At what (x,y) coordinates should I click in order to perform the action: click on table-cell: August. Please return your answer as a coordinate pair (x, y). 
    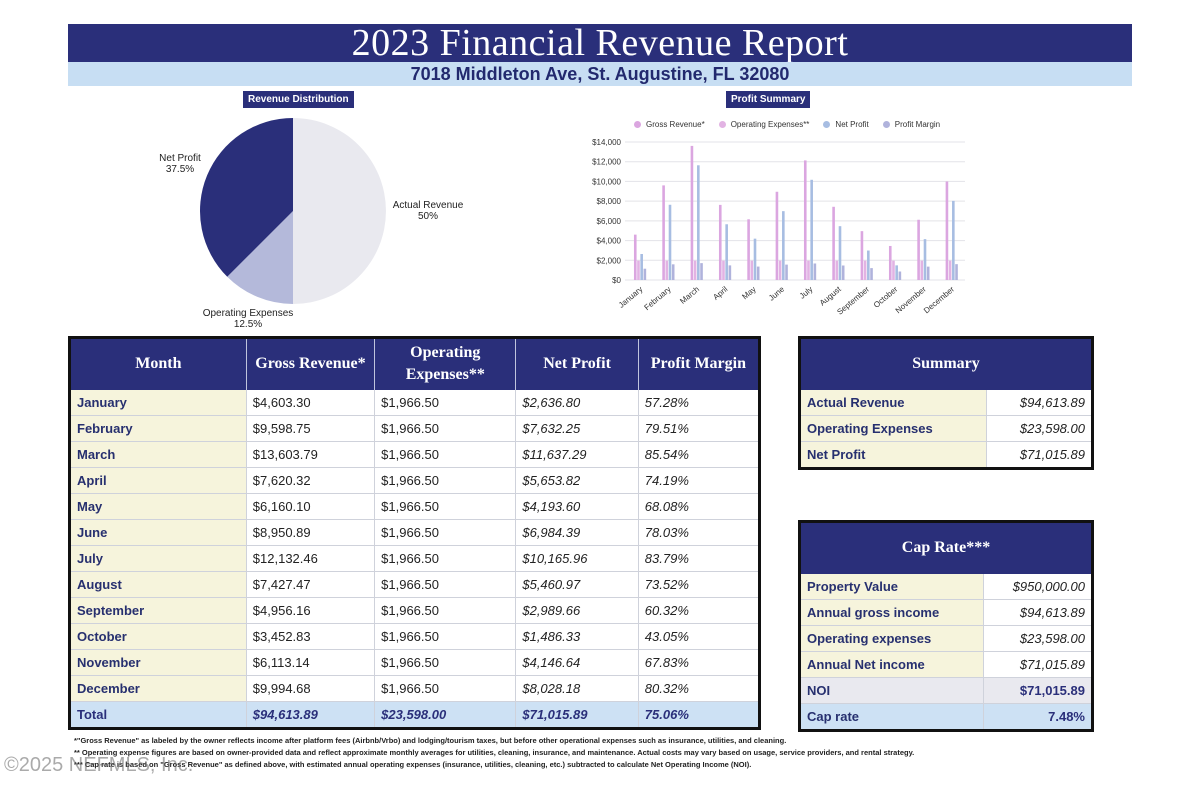
    Looking at the image, I should click on (158, 584).